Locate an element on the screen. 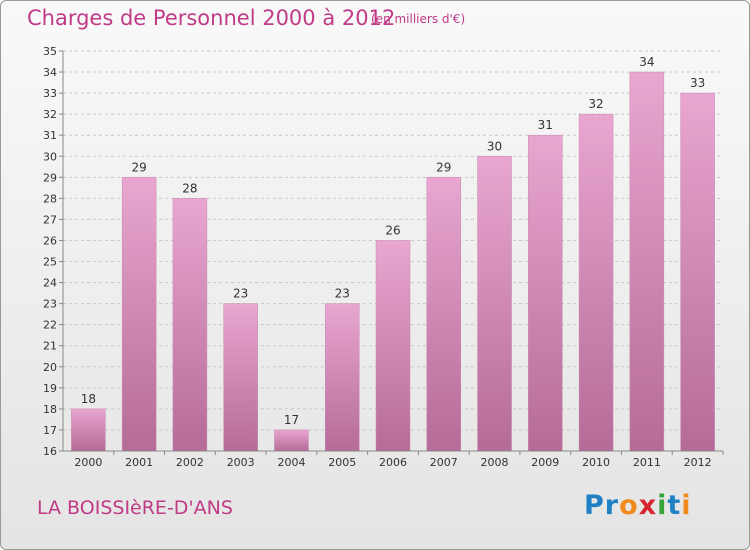 Image resolution: width=750 pixels, height=550 pixels. chart-subtitle: (en milliers d'€) is located at coordinates (418, 19).